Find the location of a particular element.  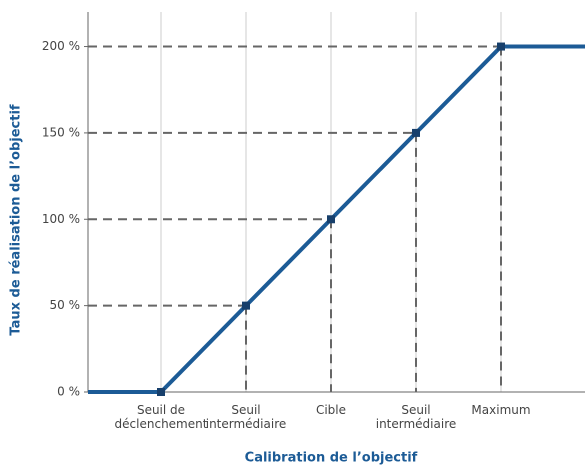

x-tick-label: Maximum is located at coordinates (501, 410).